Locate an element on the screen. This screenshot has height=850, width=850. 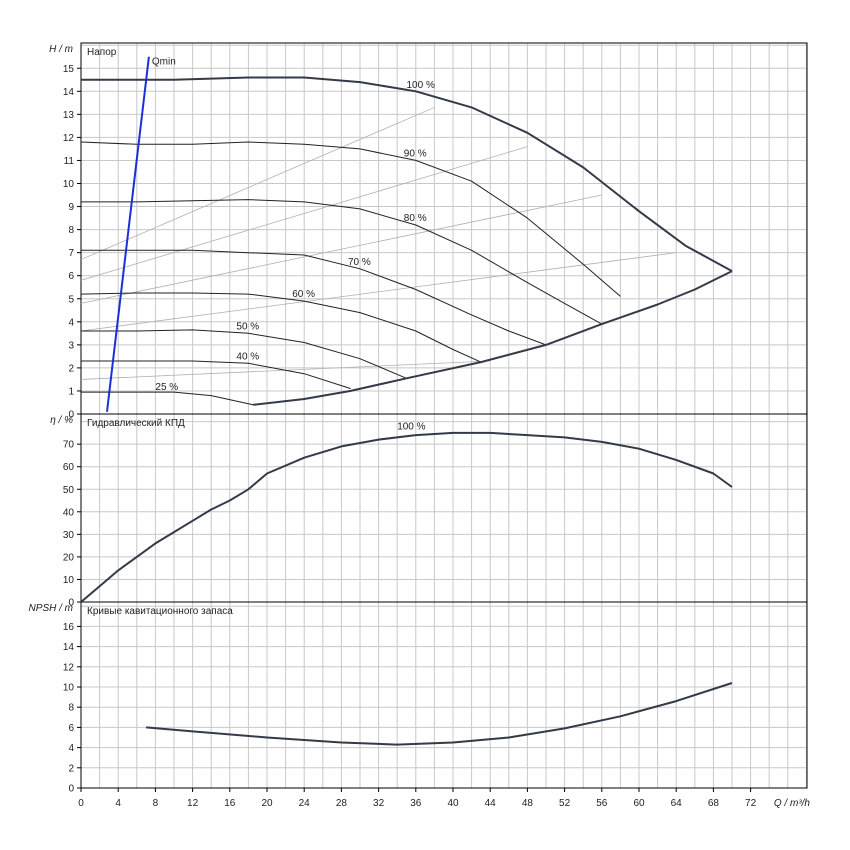
y-axis-label: H / m is located at coordinates (61, 49).